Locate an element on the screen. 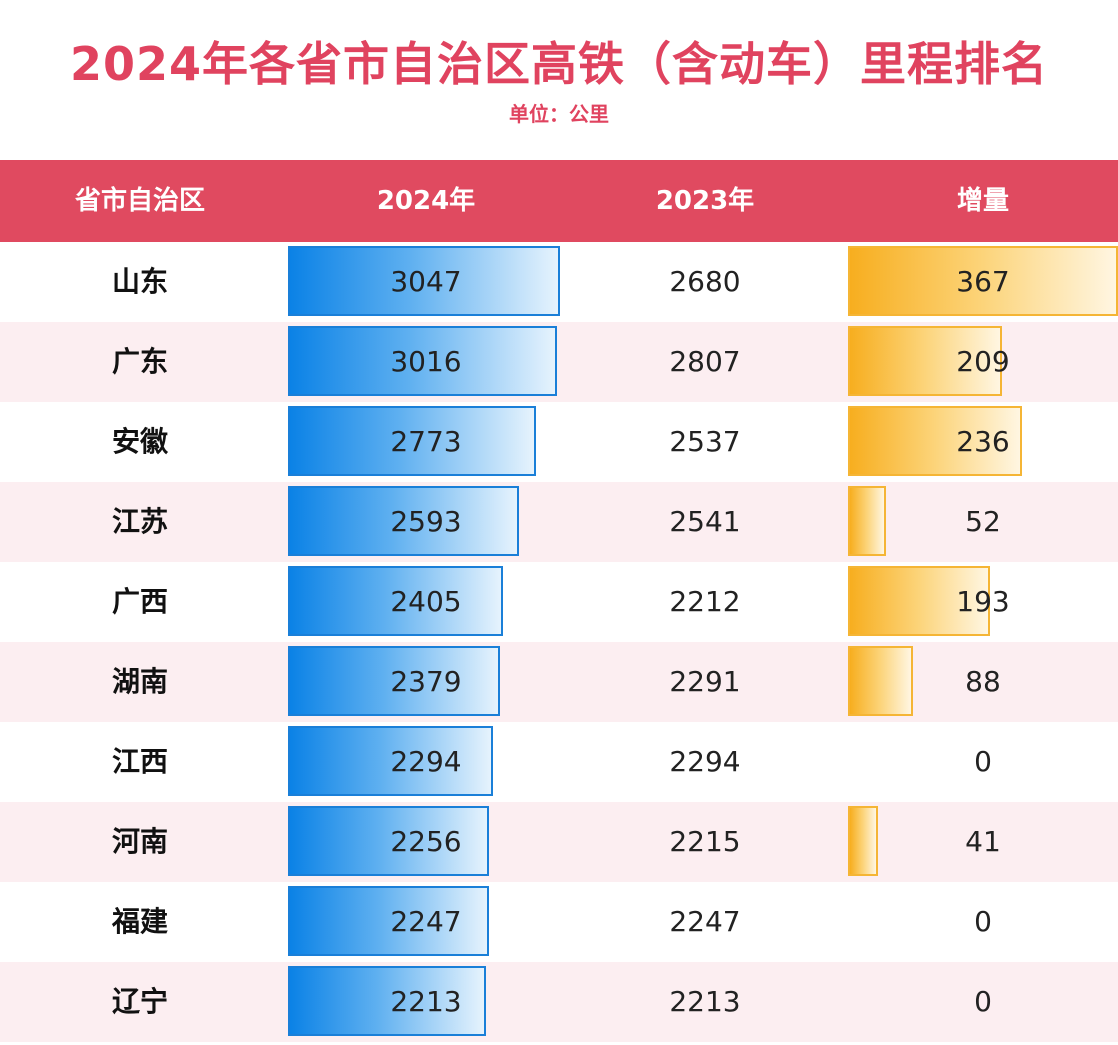  value-2023: 2807 is located at coordinates (705, 361).